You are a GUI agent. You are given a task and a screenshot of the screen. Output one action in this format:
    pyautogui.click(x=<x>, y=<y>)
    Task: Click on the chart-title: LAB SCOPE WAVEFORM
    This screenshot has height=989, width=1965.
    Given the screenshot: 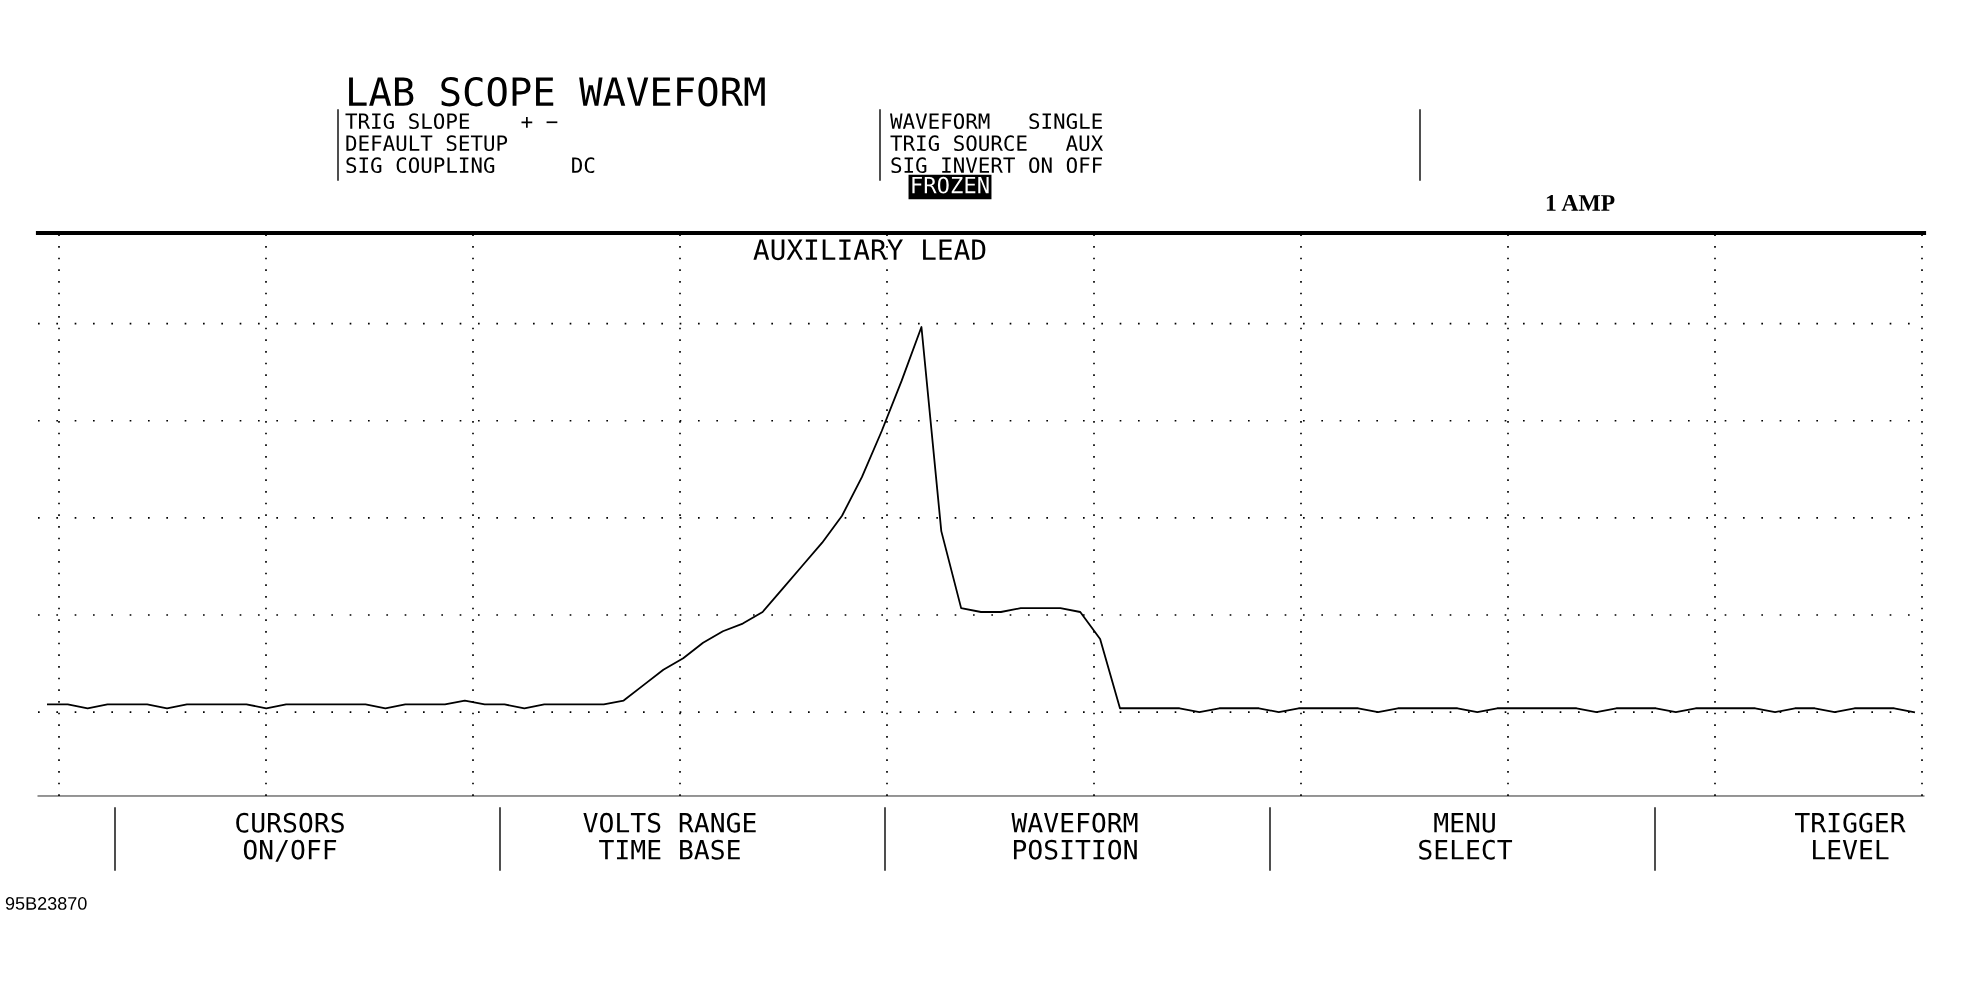 What is the action you would take?
    pyautogui.click(x=557, y=91)
    